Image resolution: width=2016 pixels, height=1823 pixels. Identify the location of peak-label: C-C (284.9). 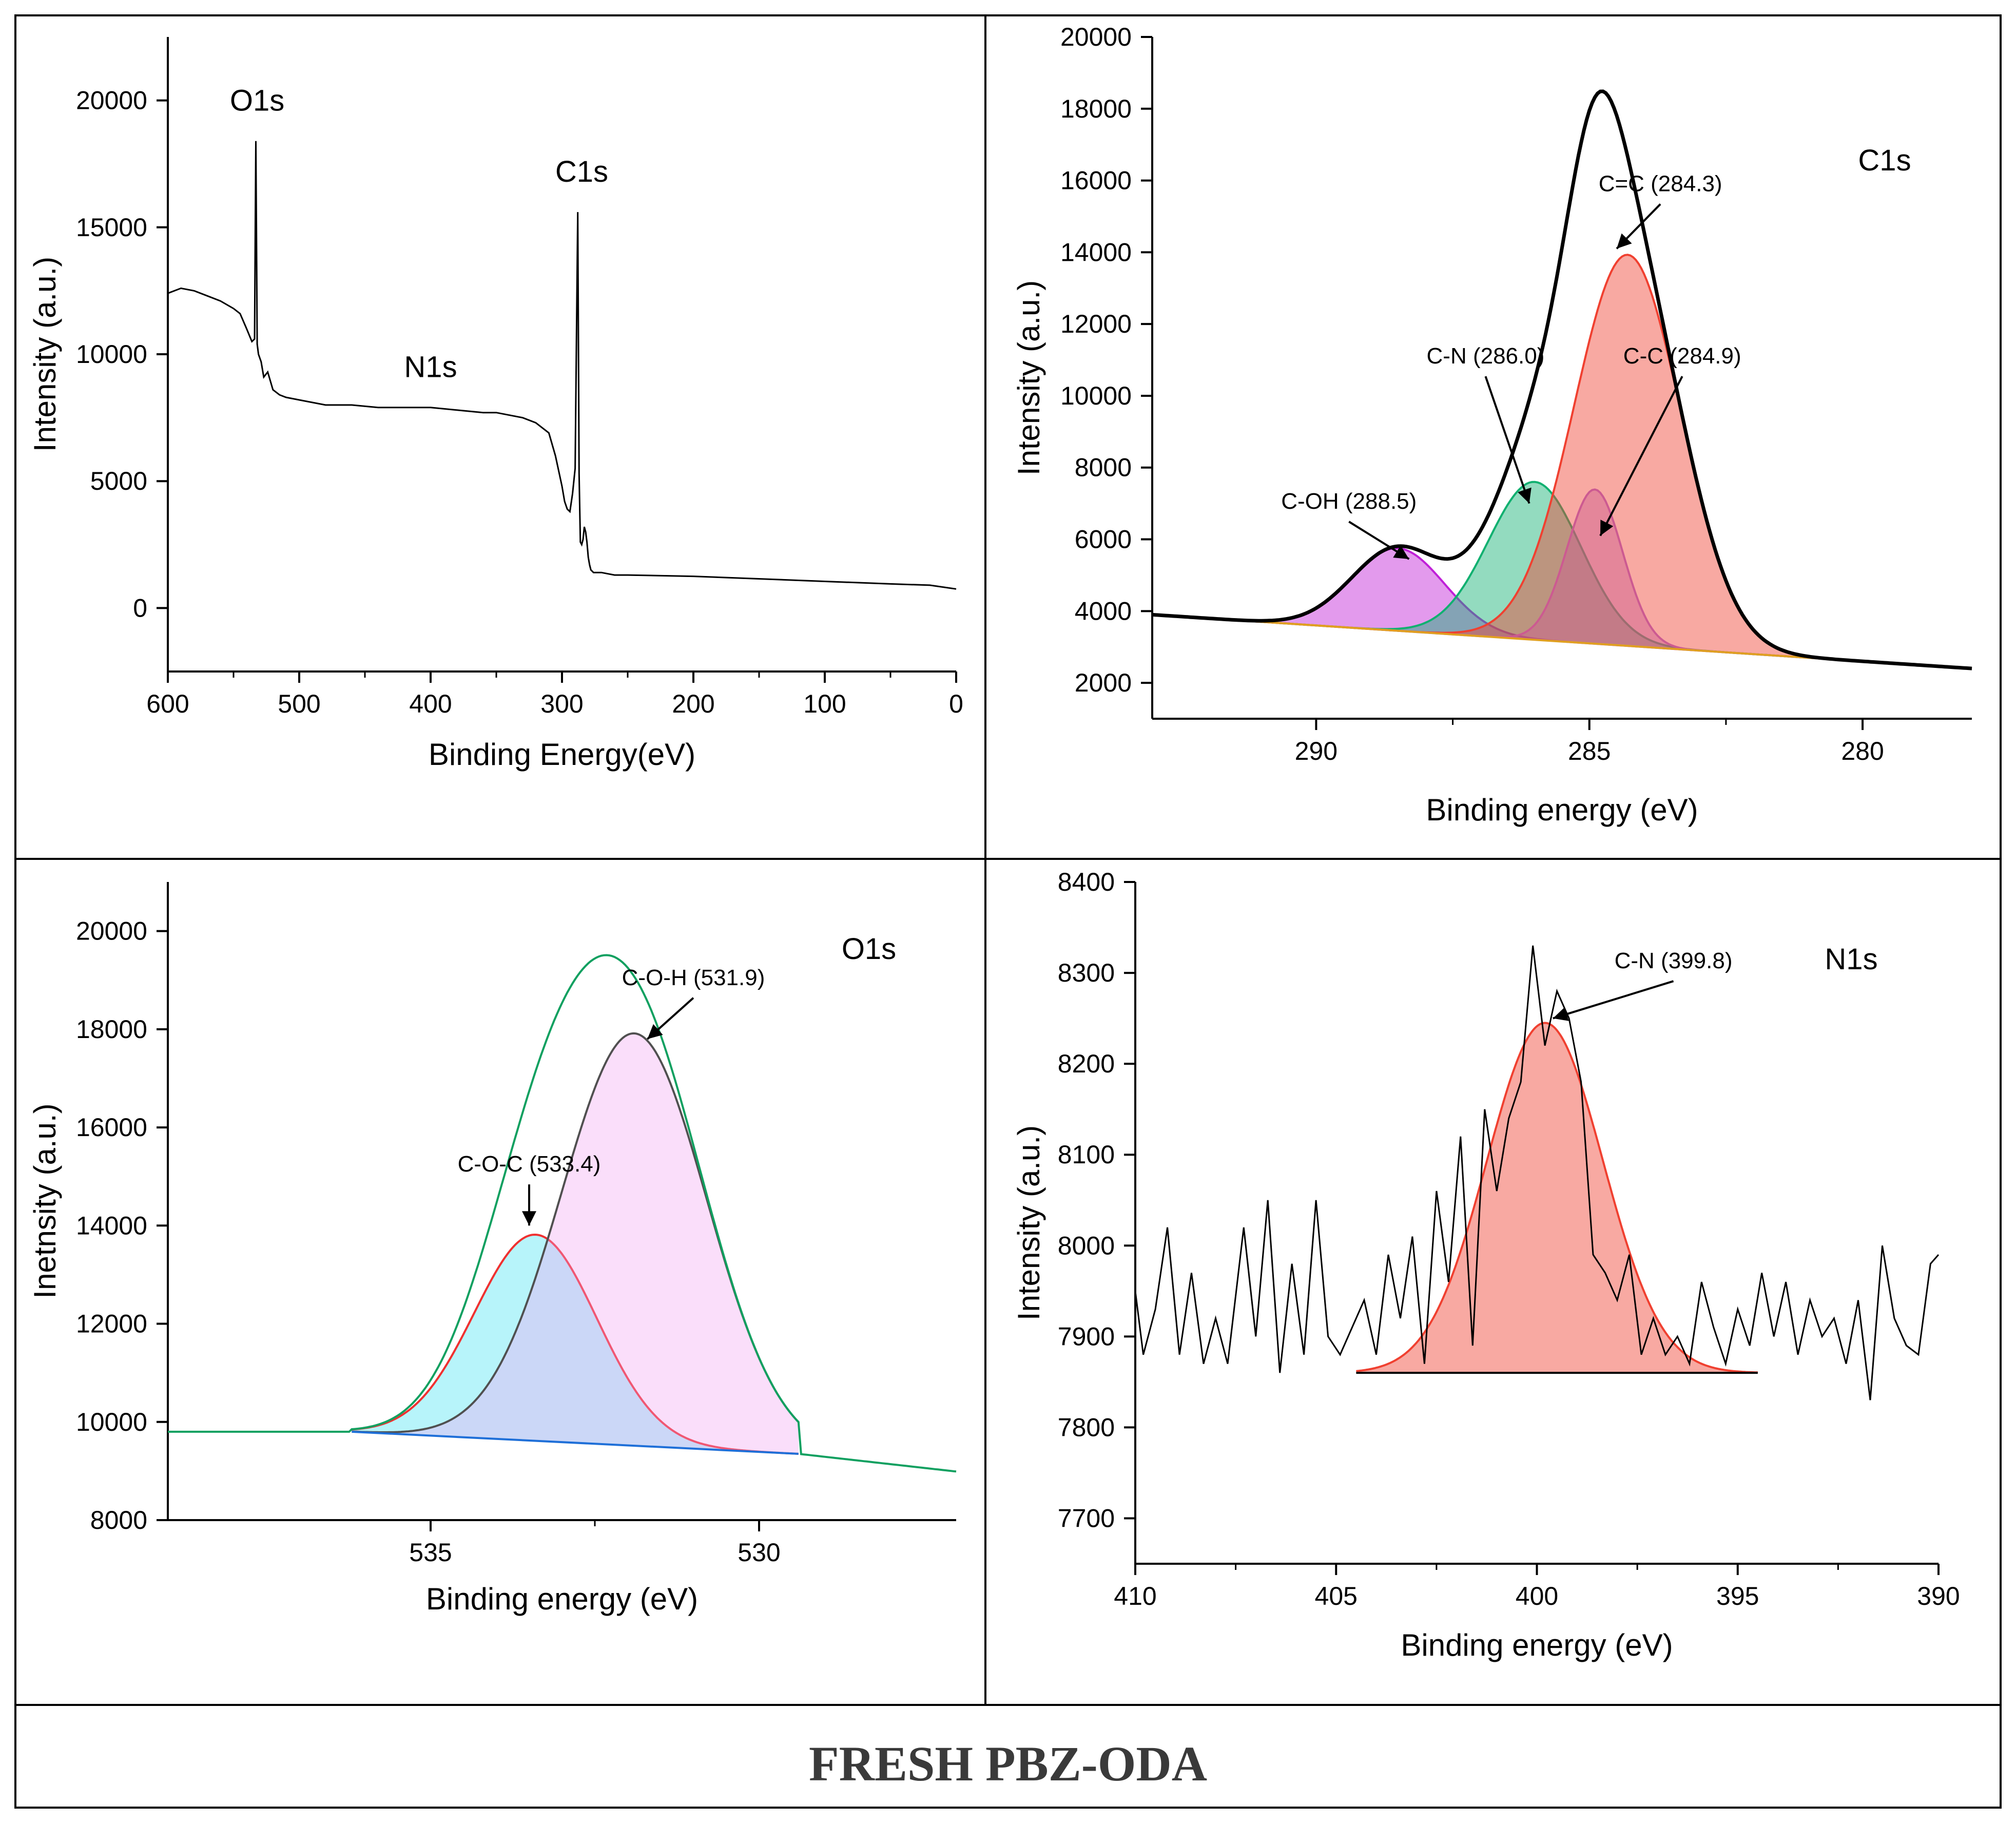
(1682, 356).